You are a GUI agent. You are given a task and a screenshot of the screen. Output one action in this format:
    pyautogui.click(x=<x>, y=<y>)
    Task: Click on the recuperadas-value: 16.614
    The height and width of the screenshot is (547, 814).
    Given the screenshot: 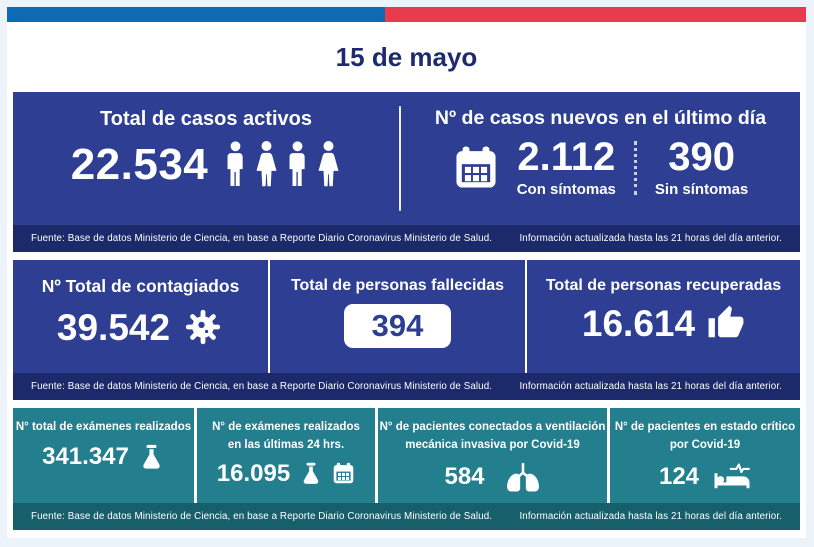 What is the action you would take?
    pyautogui.click(x=638, y=323)
    